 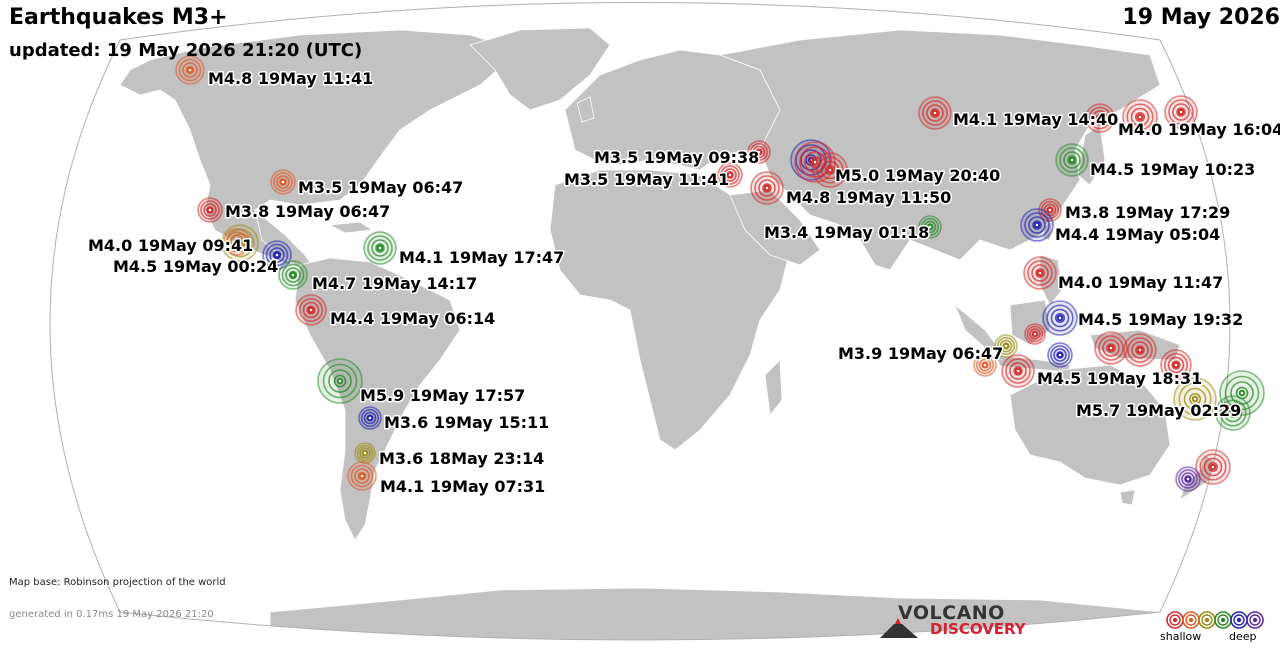 I want to click on earthquake-label: M4.0 19May 09:41, so click(x=170, y=245).